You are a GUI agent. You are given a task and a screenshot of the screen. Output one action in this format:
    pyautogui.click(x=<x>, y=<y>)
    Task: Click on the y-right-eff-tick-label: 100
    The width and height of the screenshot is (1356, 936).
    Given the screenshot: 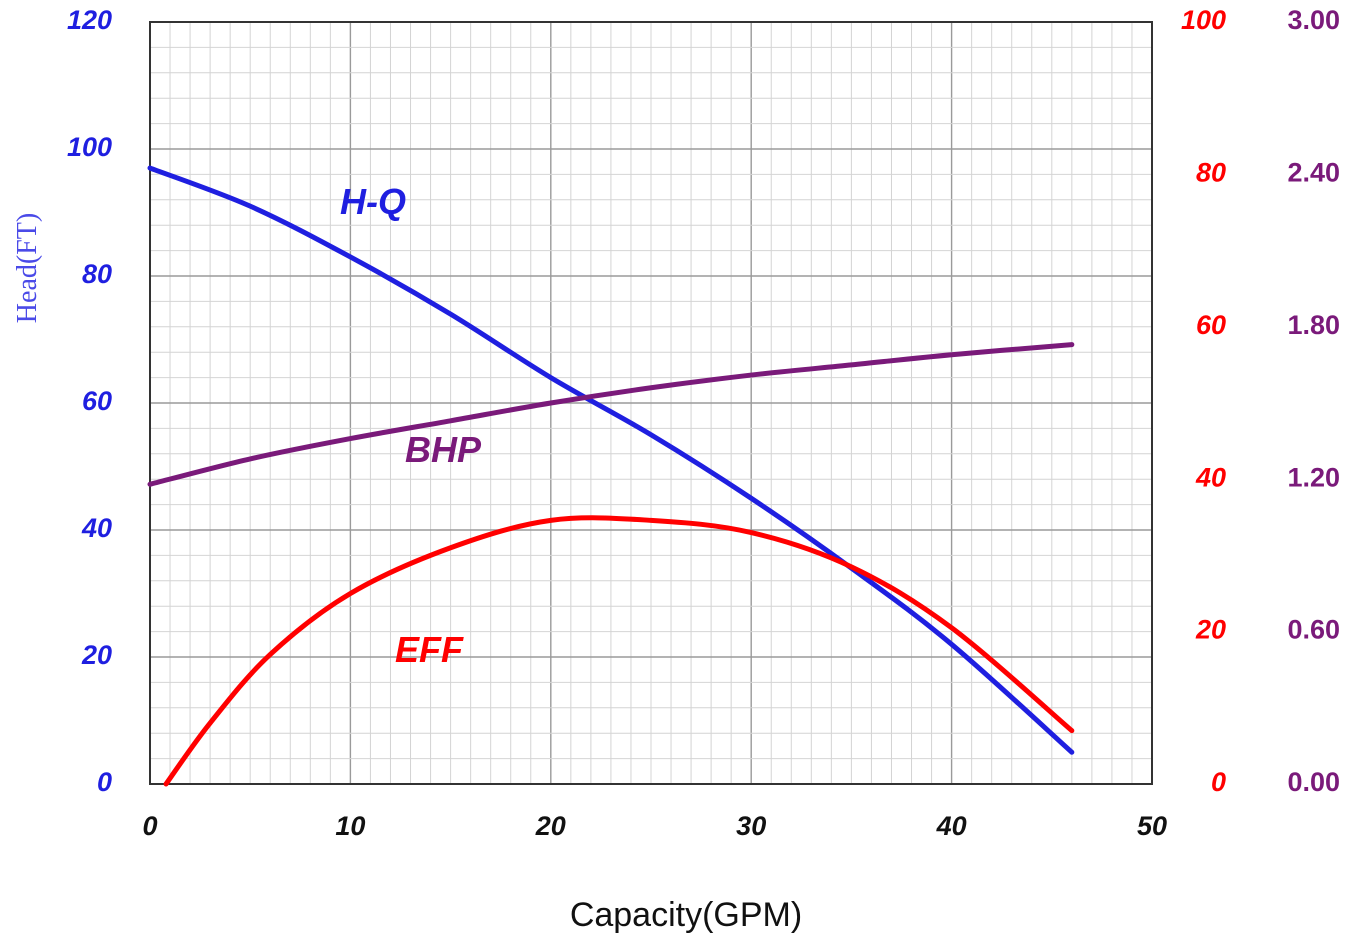 What is the action you would take?
    pyautogui.click(x=1203, y=20)
    